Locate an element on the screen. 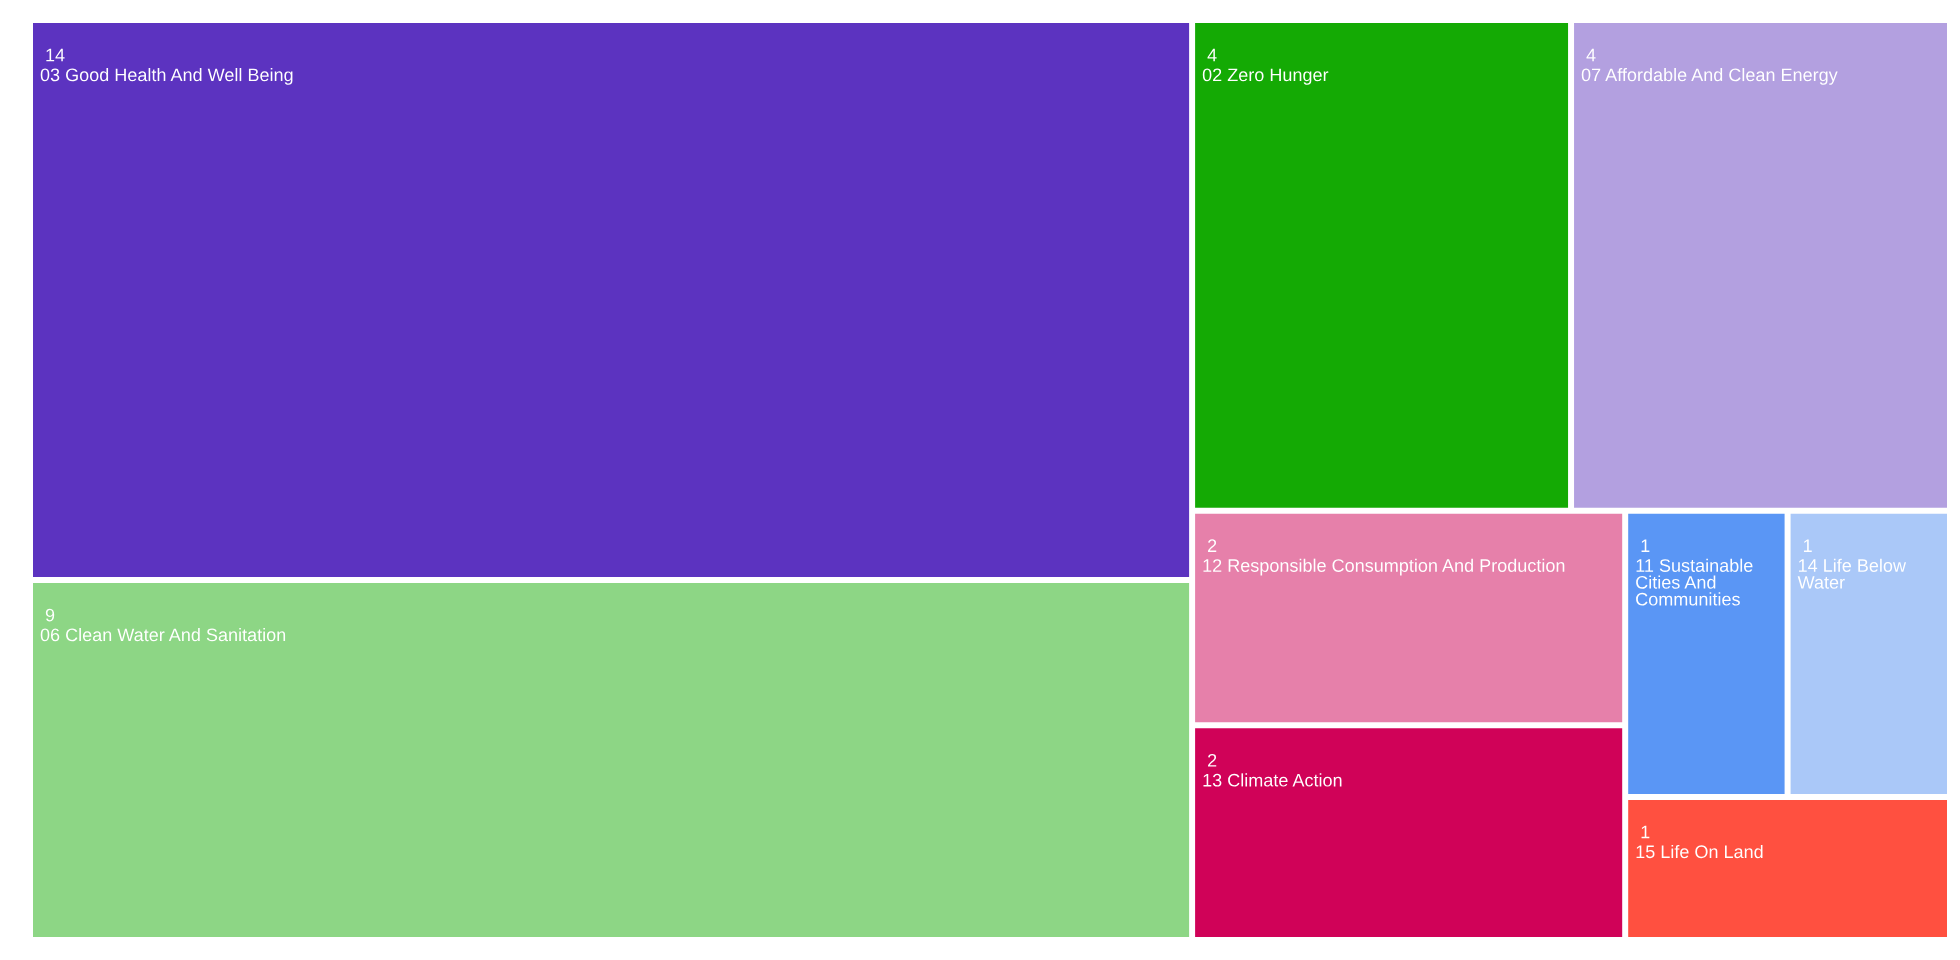 This screenshot has height=960, width=1960. category-label: 13 Climate Action is located at coordinates (1272, 780).